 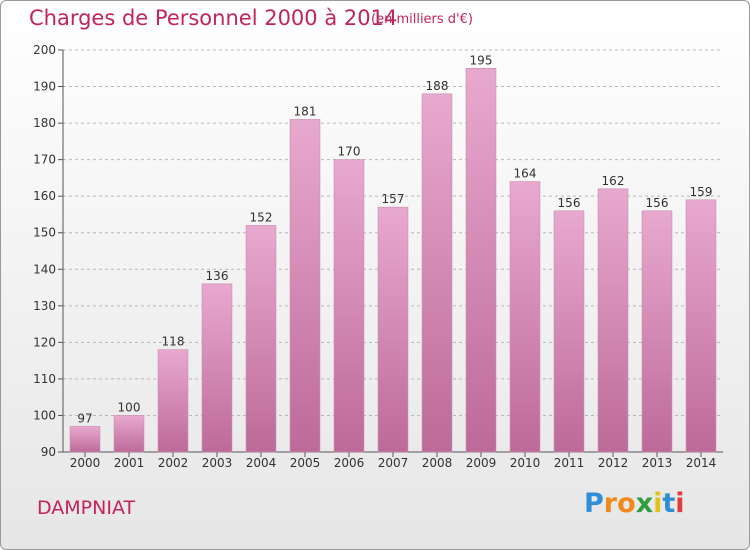 I want to click on y-tick-label: 180, so click(x=44, y=123).